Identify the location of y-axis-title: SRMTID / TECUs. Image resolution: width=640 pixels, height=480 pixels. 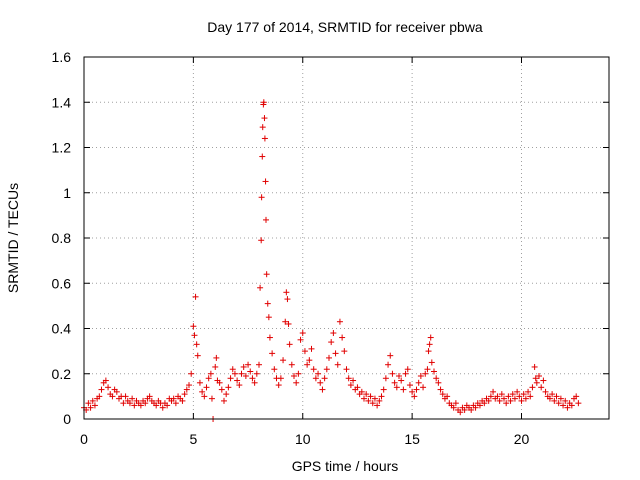
(13, 238).